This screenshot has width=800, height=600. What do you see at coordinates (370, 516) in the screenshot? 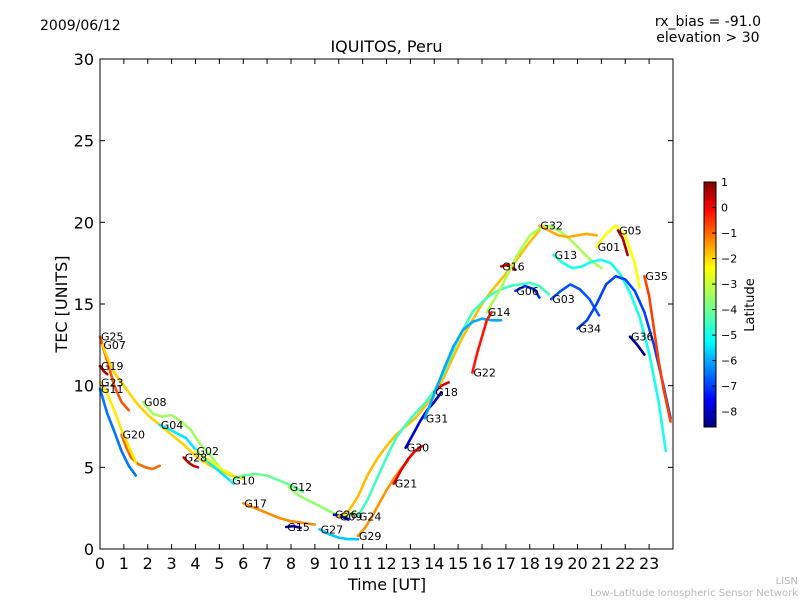
I see `series-label-g24: G24` at bounding box center [370, 516].